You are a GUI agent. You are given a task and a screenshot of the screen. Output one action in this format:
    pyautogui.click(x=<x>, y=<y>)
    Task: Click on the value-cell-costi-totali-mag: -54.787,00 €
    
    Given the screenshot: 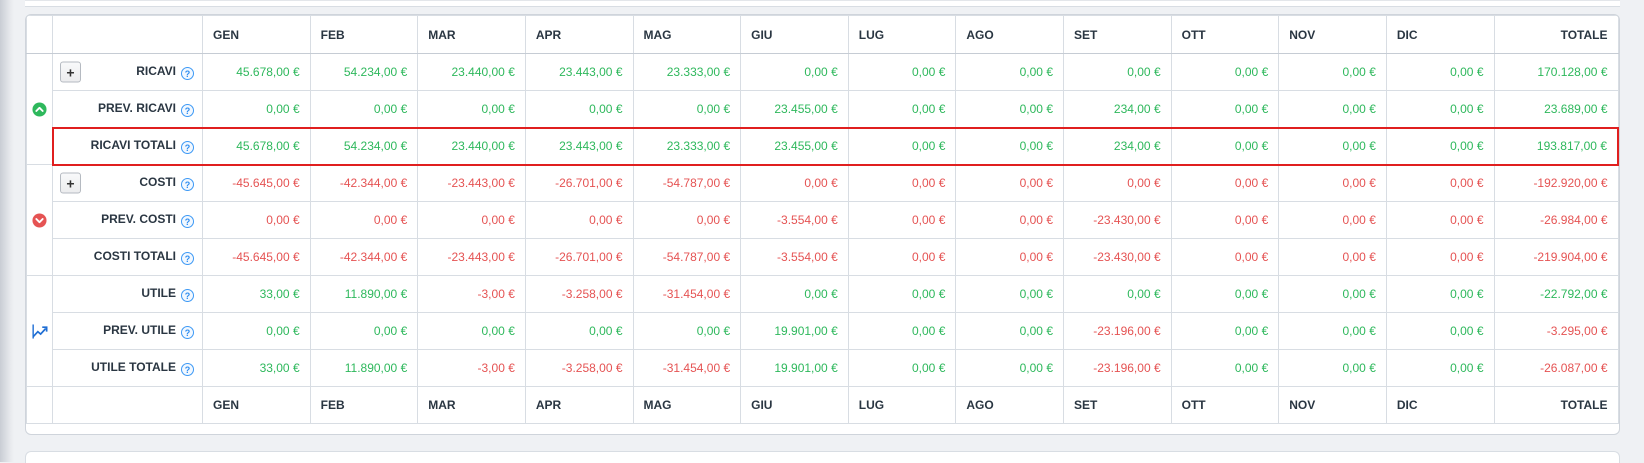 What is the action you would take?
    pyautogui.click(x=687, y=257)
    